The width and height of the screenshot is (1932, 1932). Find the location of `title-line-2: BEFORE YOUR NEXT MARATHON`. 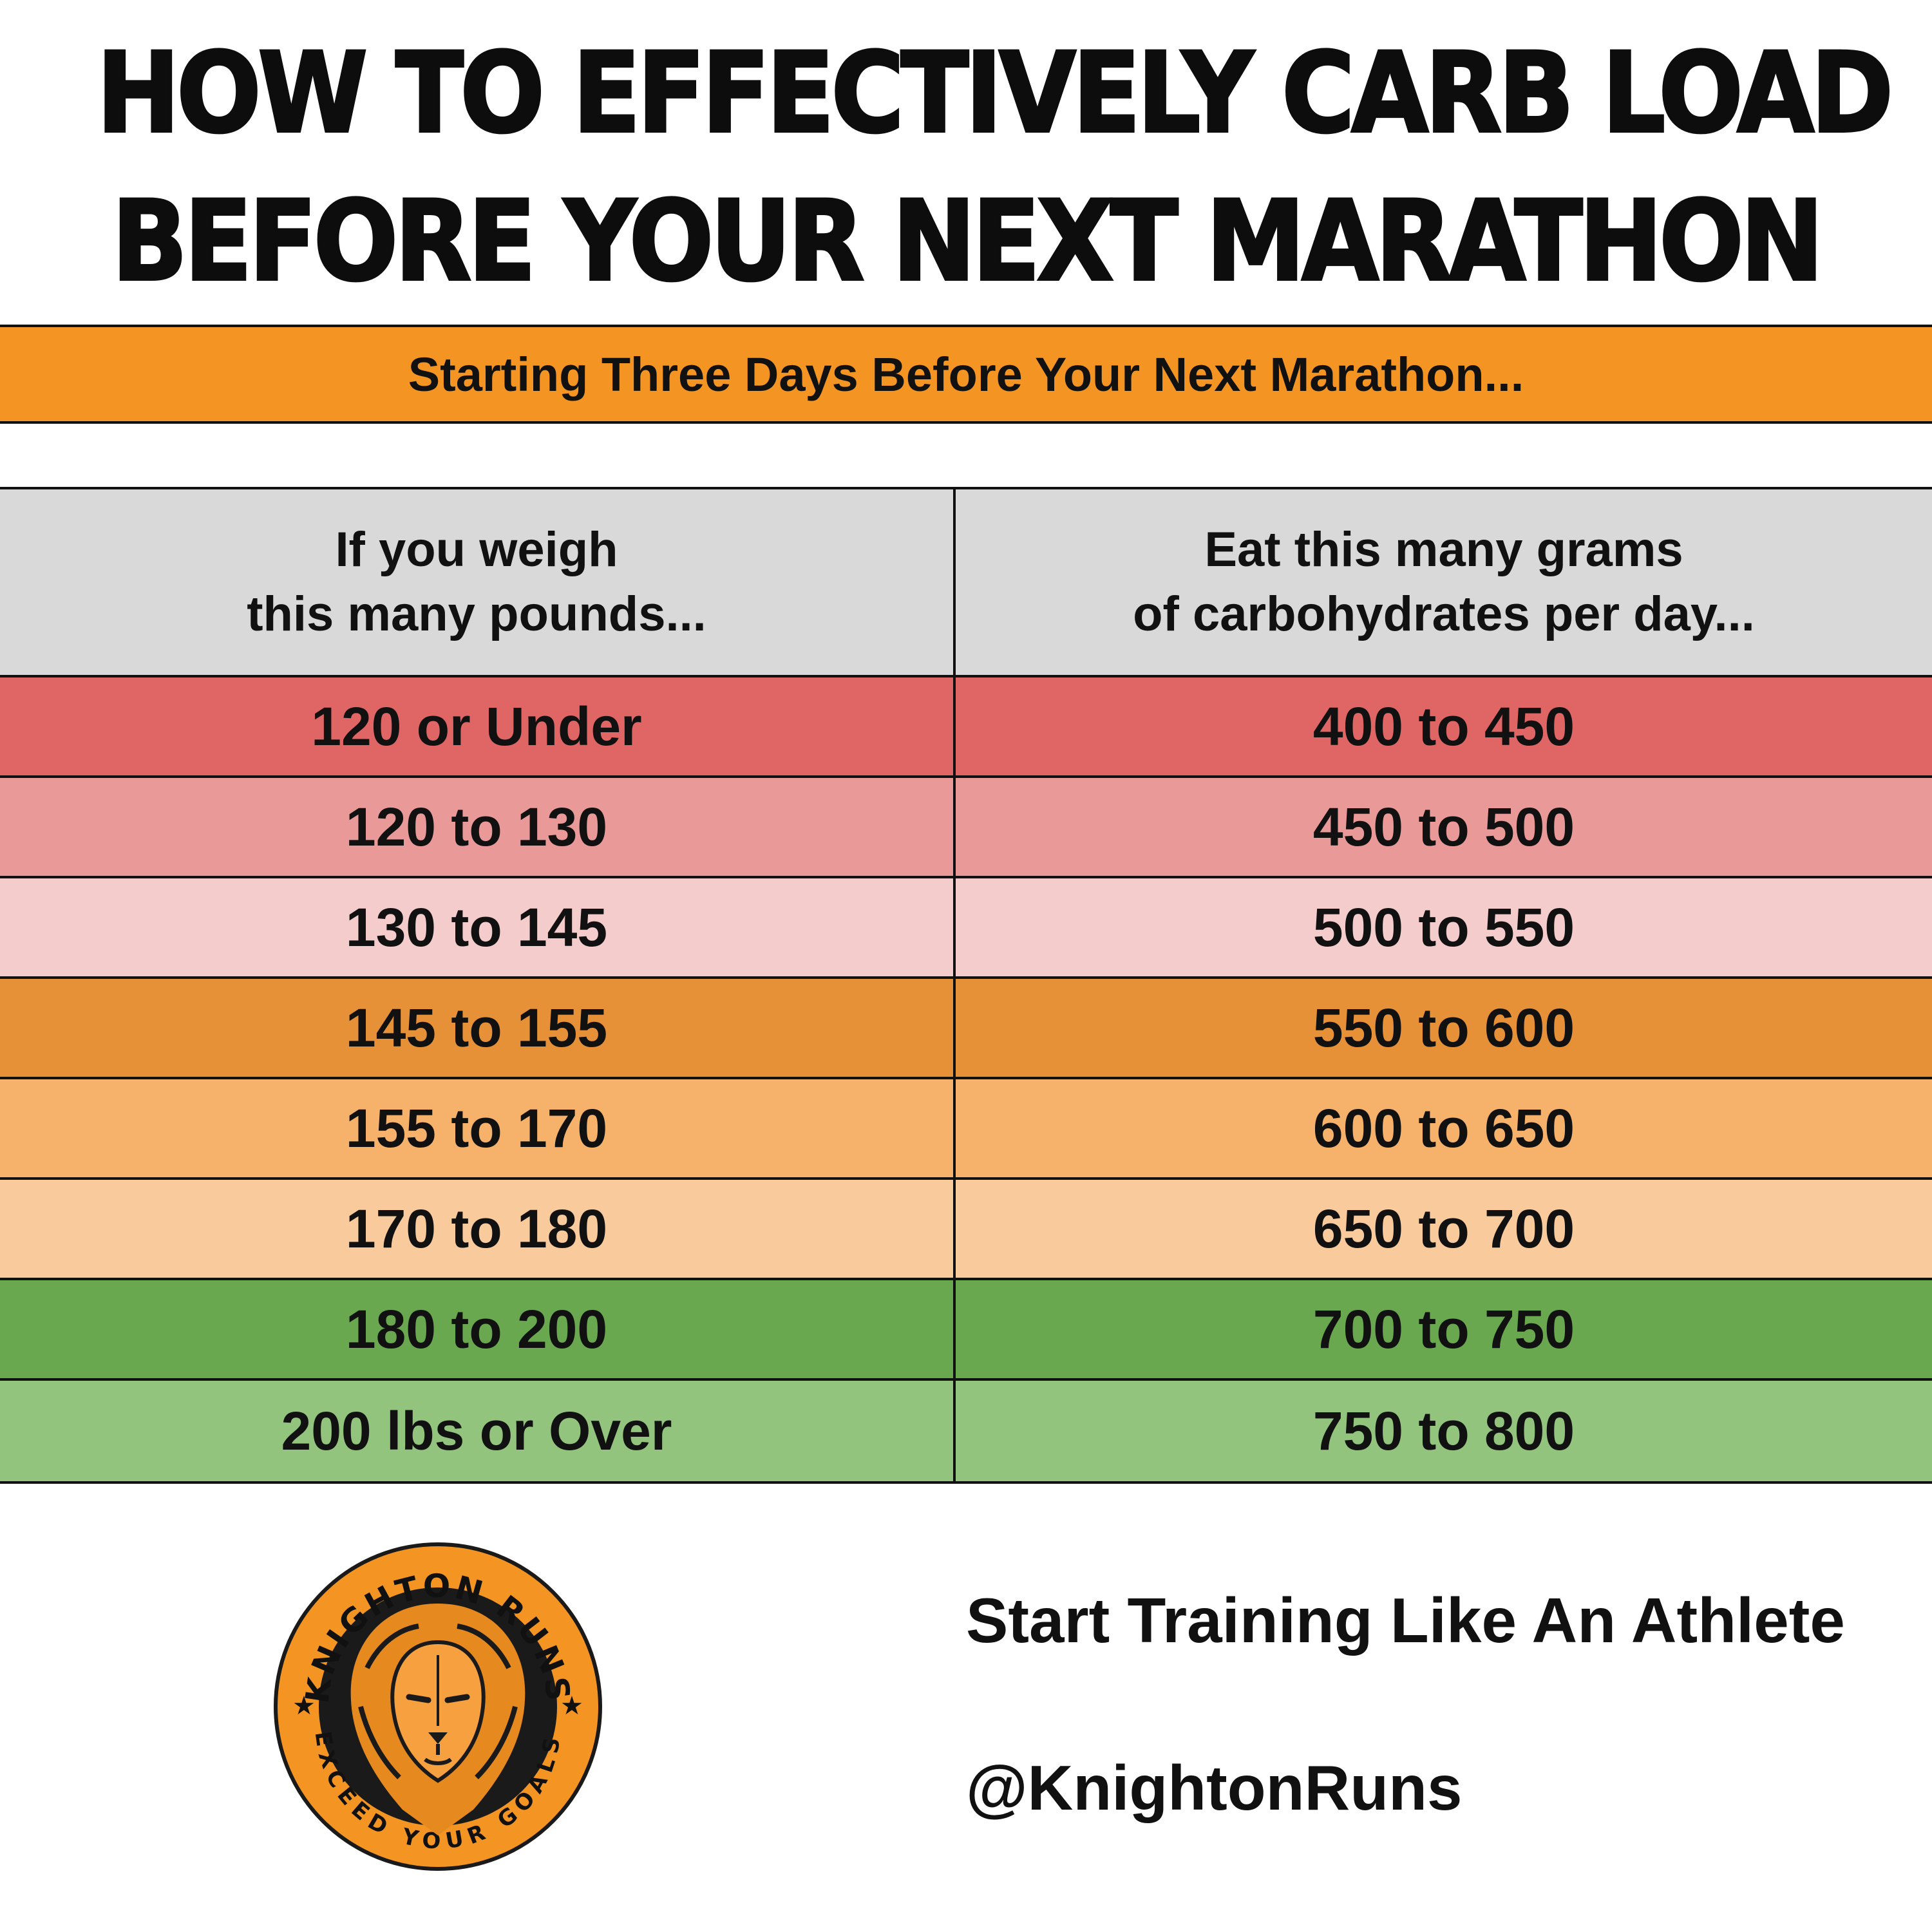

title-line-2: BEFORE YOUR NEXT MARATHON is located at coordinates (968, 241).